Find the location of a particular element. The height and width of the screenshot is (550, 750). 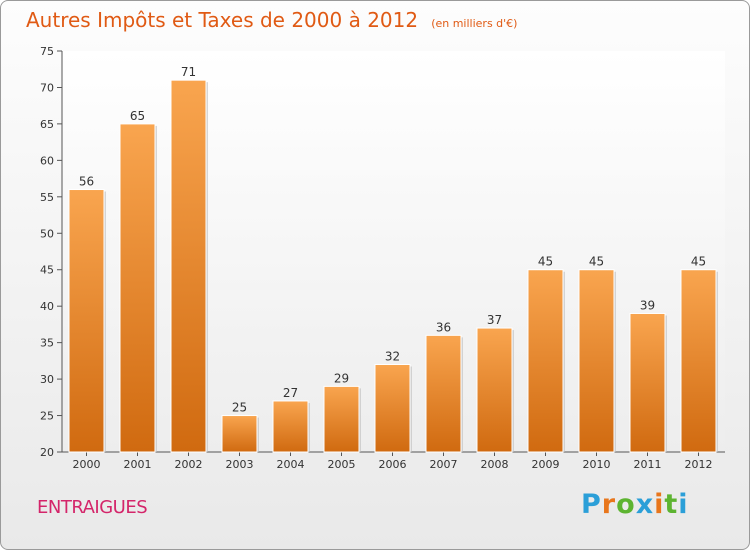

x-tick-label: 2005 is located at coordinates (342, 464).